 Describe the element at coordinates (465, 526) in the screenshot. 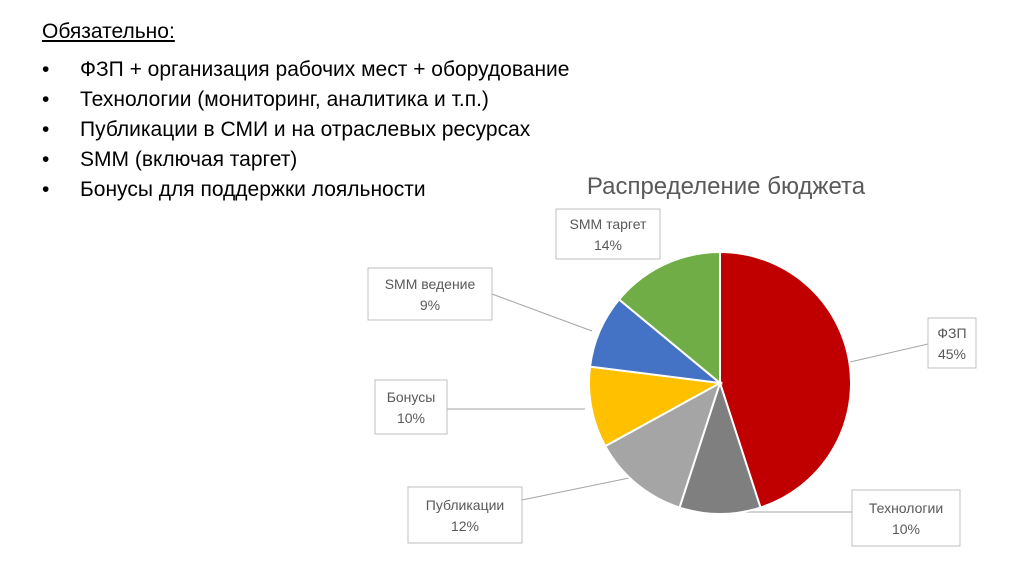

I see `slice-percent: 12%` at that location.